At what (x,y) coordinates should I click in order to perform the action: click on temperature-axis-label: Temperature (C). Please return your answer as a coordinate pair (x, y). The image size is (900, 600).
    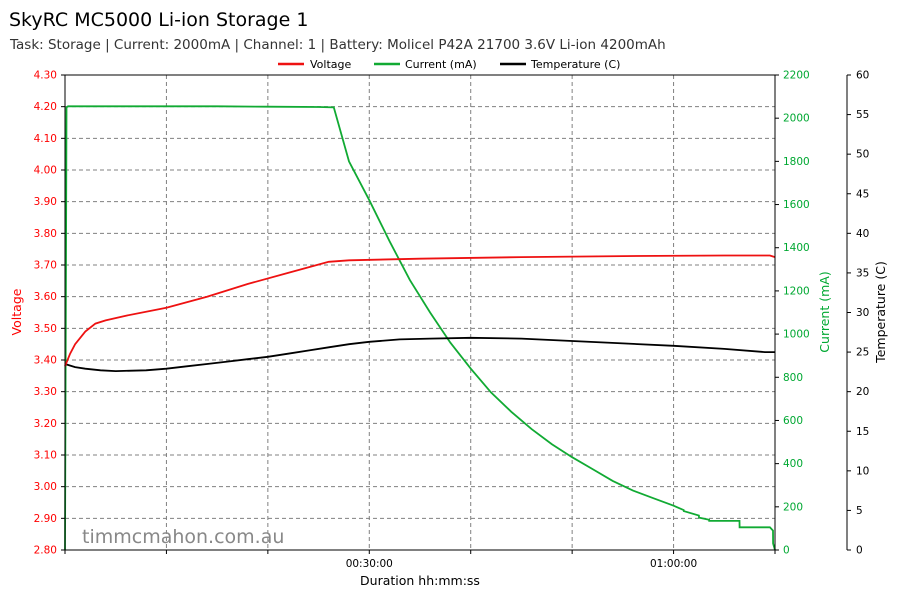
    Looking at the image, I should click on (880, 312).